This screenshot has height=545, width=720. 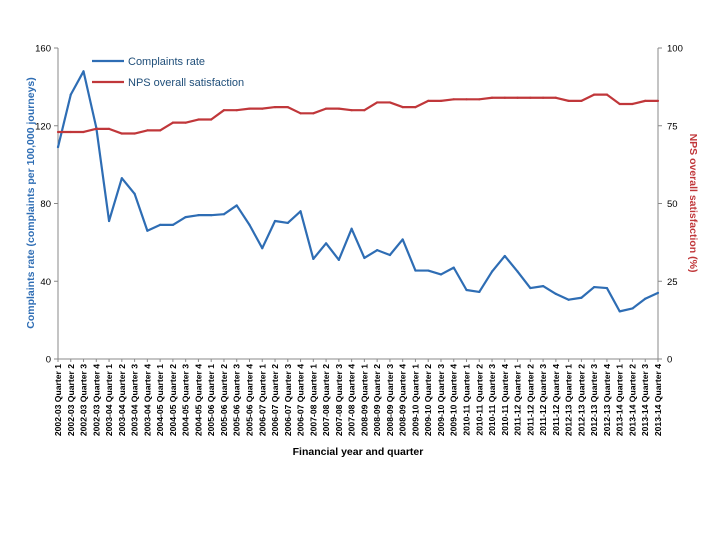 I want to click on x-tick-label: 2004-05 Quarter 4, so click(x=198, y=400).